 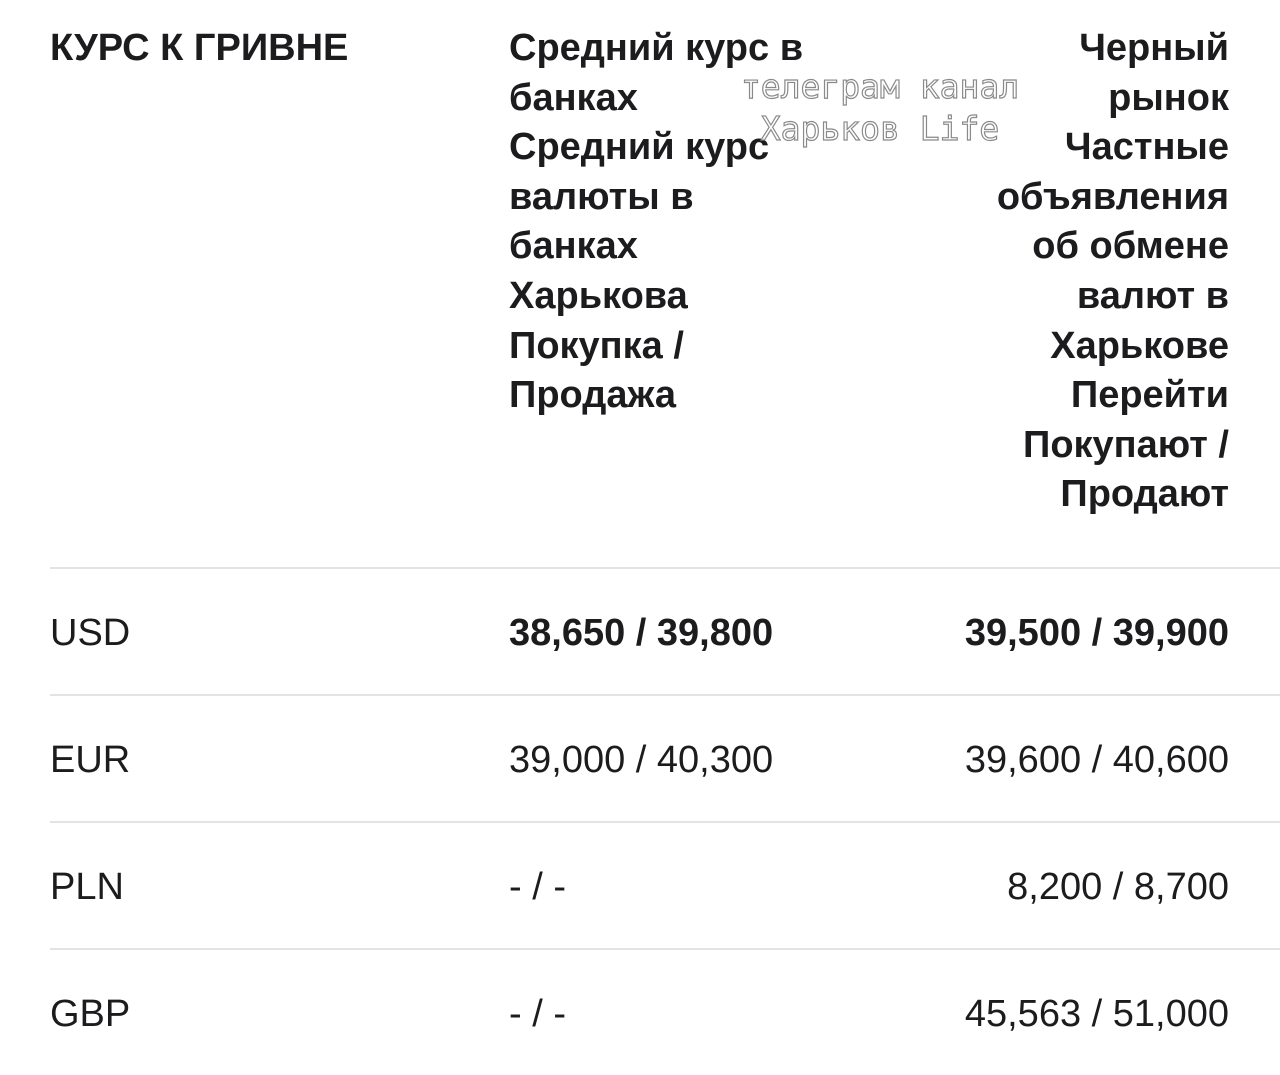 What do you see at coordinates (665, 886) in the screenshot?
I see `table-row-pln: PLN - / - 8,200 / 8,700` at bounding box center [665, 886].